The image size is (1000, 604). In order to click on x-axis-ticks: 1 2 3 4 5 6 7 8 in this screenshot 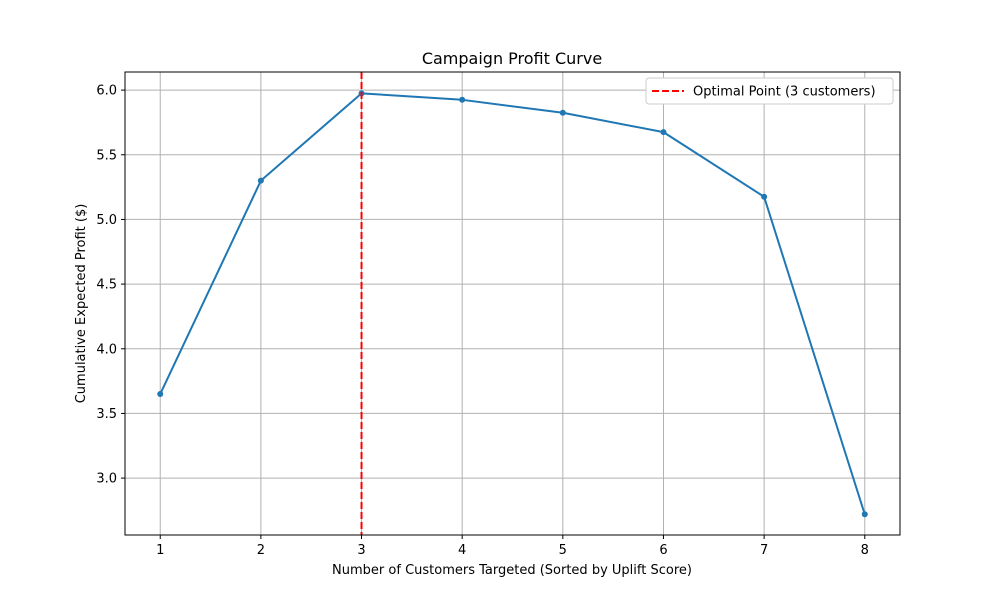, I will do `click(512, 546)`.